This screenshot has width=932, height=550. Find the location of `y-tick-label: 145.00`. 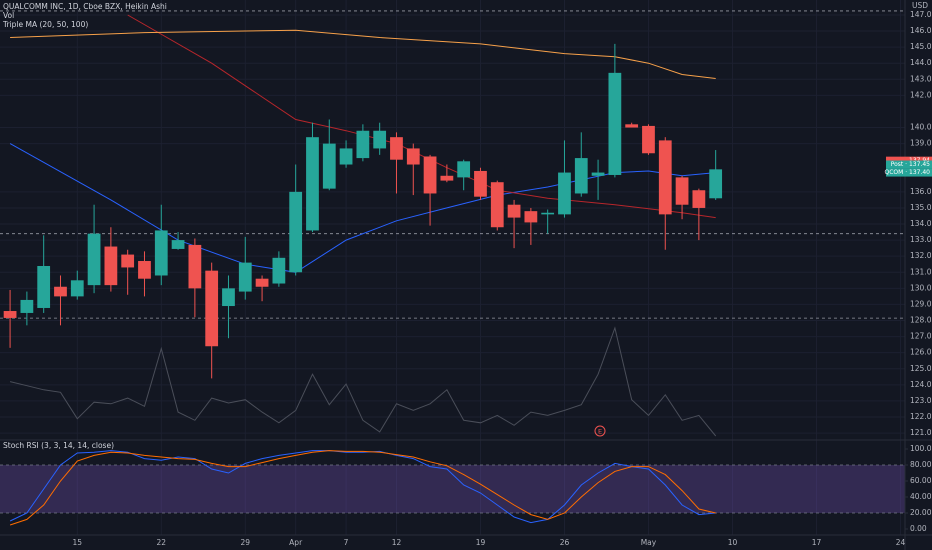

y-tick-label: 145.00 is located at coordinates (921, 46).